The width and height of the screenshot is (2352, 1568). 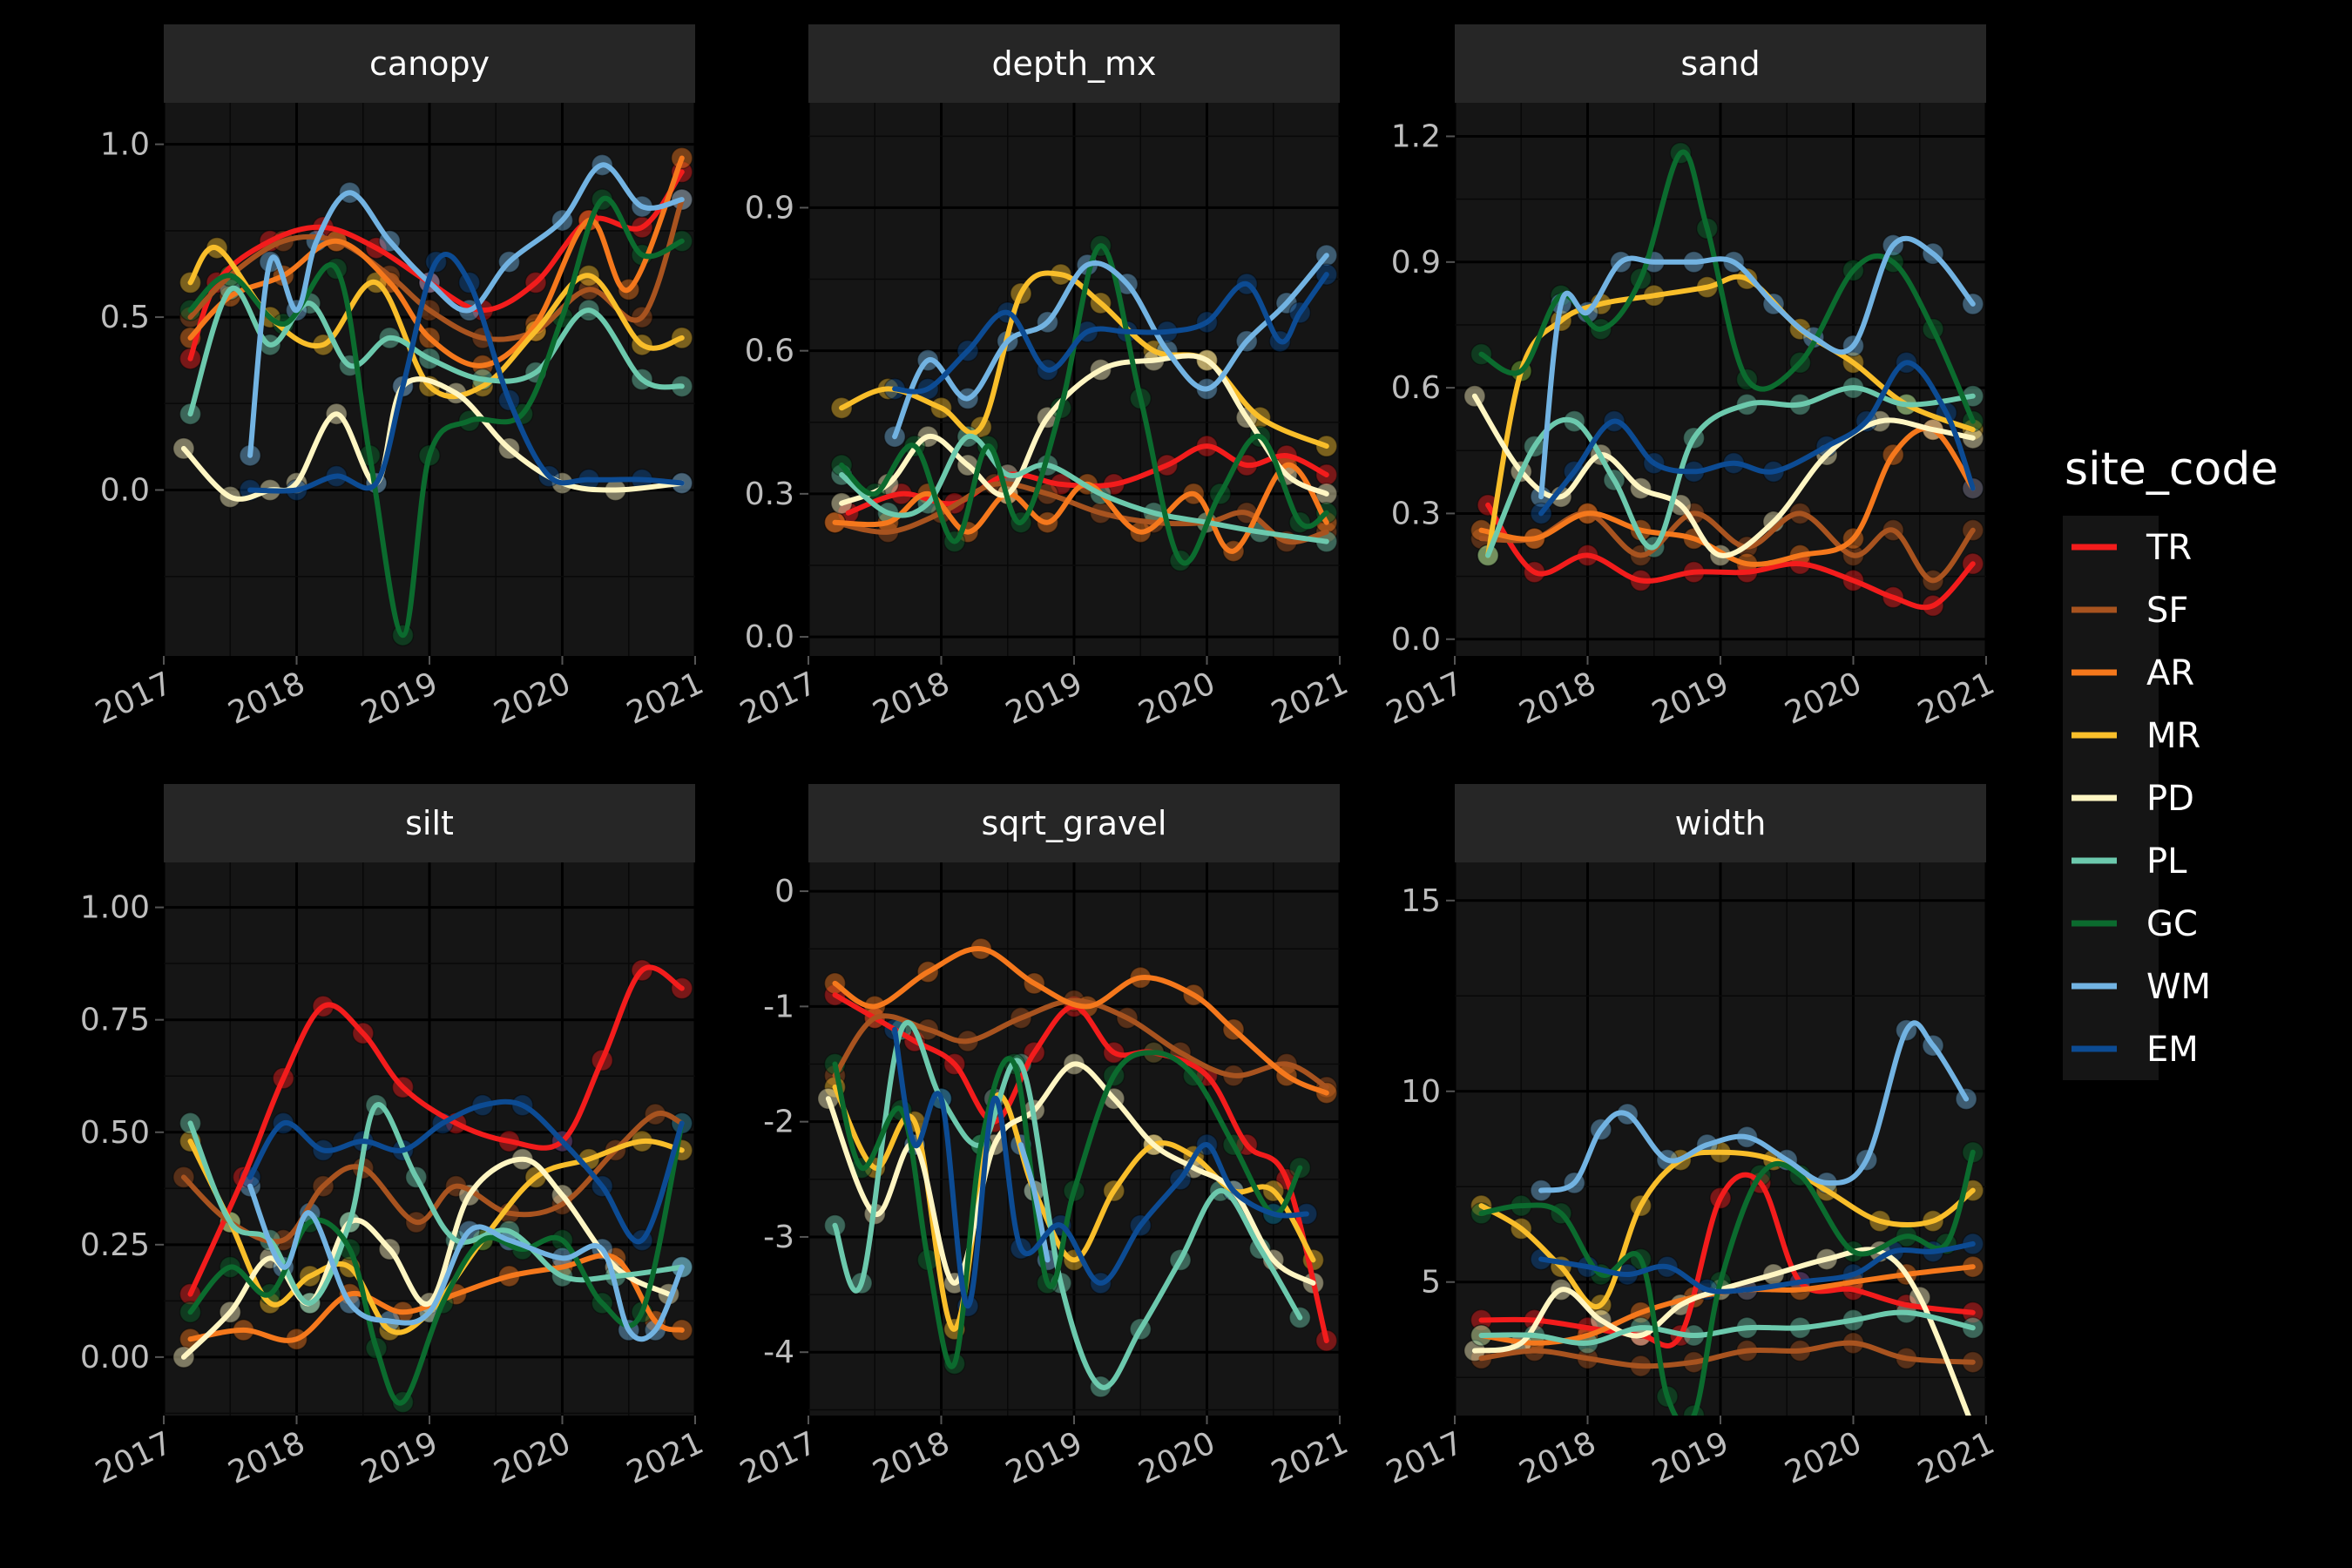 I want to click on y-tick-label: -4, so click(x=778, y=1352).